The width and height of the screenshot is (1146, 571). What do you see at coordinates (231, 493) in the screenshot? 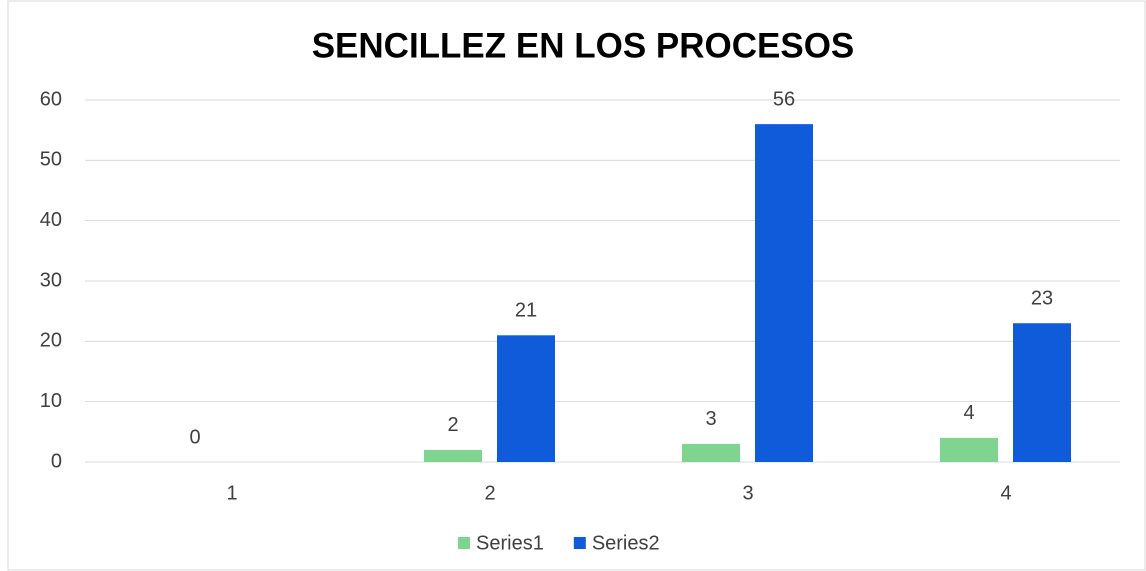
I see `x-tick-label: 1` at bounding box center [231, 493].